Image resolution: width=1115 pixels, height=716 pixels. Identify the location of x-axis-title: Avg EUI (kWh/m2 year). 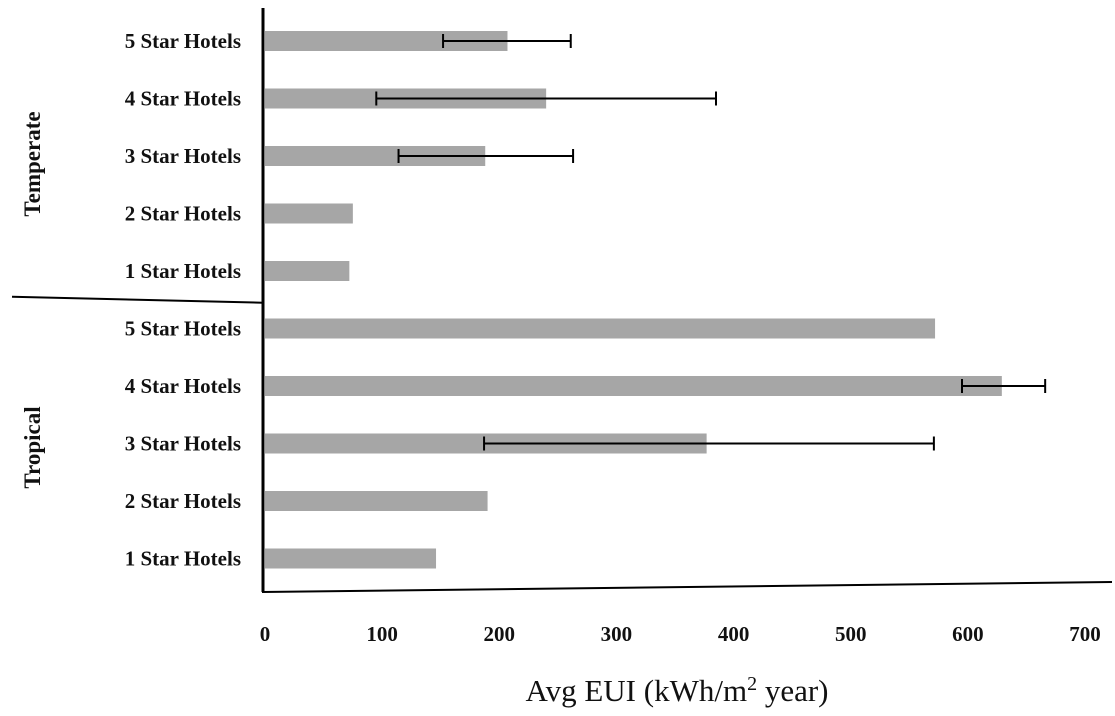
(677, 690).